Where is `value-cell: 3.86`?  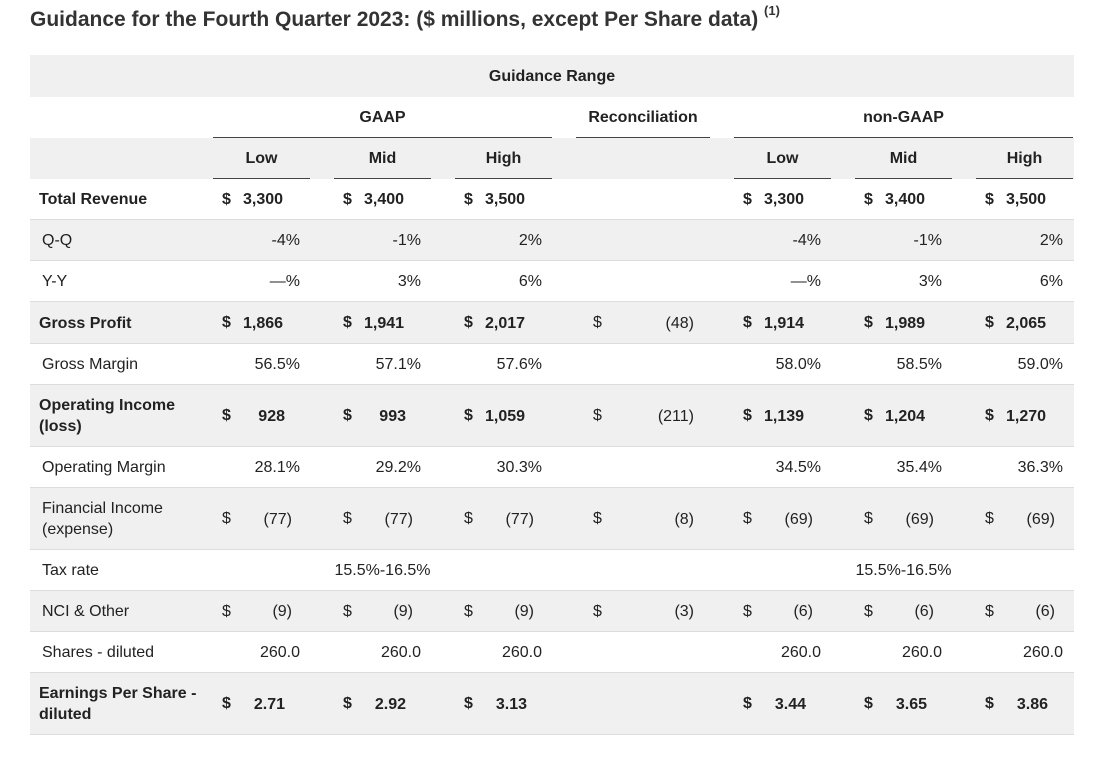
value-cell: 3.86 is located at coordinates (1032, 704).